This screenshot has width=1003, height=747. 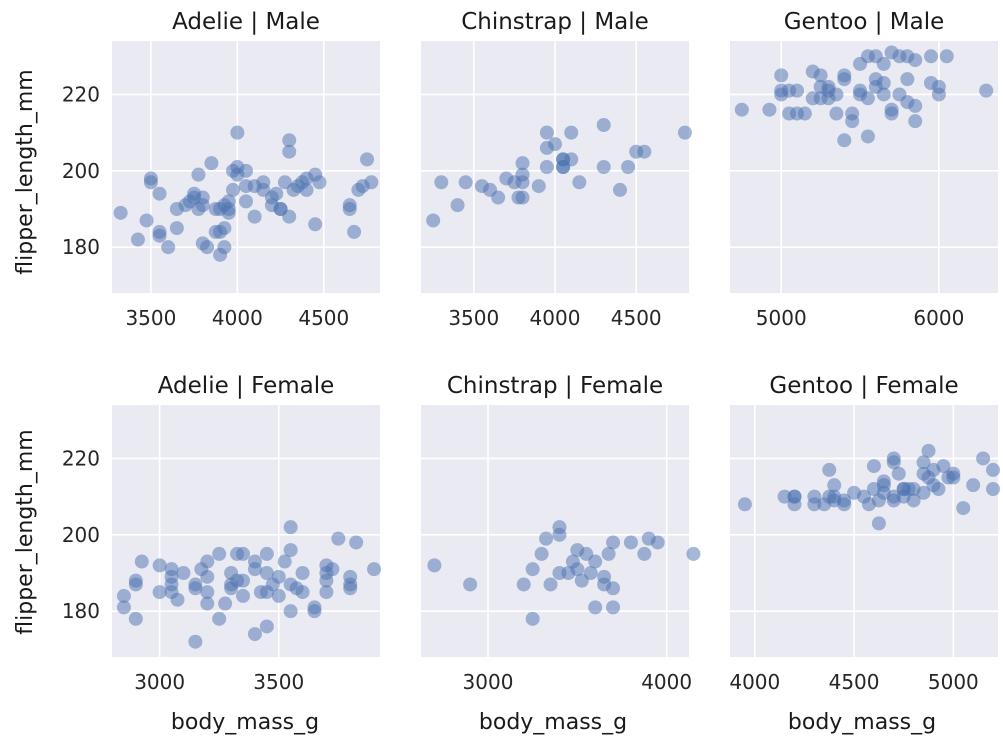 I want to click on x-tick-label: 5000, so click(x=953, y=682).